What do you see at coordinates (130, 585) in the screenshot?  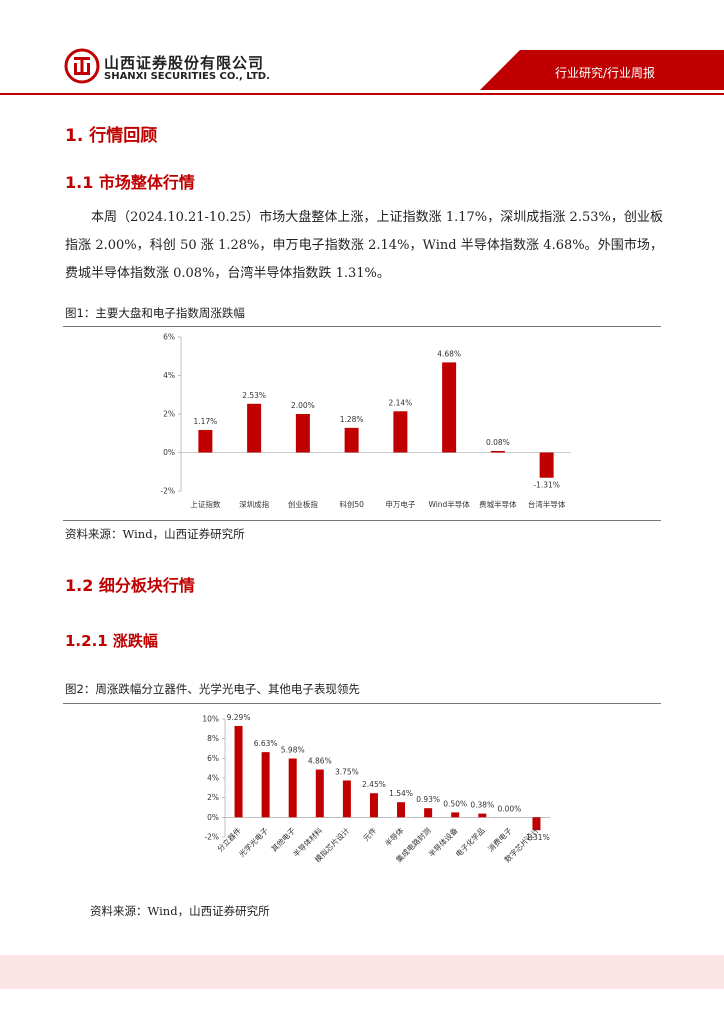 I see `section-heading: 1.2 细分板块行情` at bounding box center [130, 585].